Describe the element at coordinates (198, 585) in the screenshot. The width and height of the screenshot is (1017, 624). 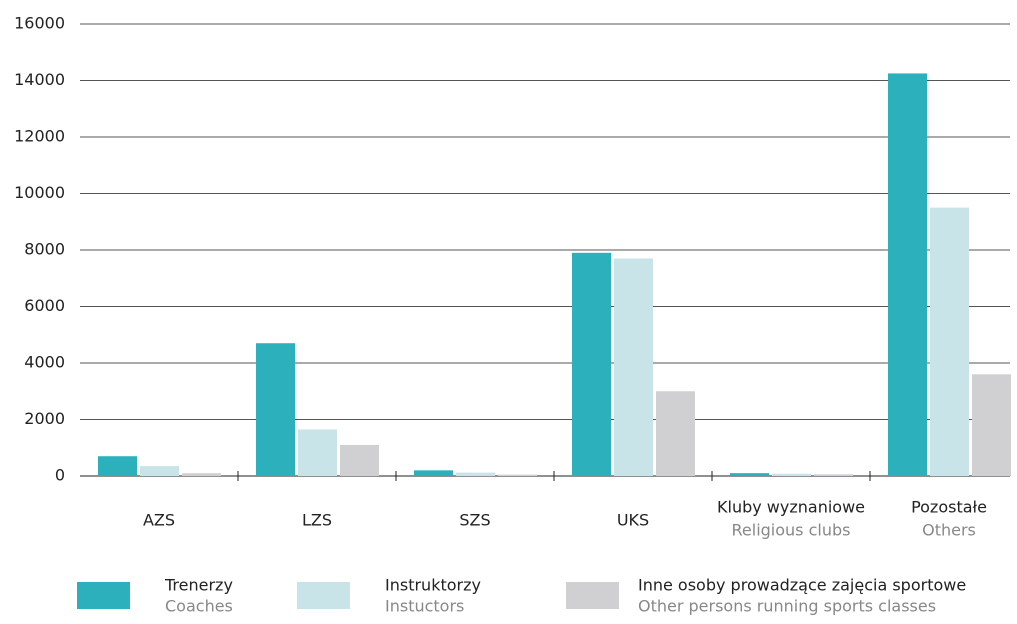
I see `legend-label: Trenerzy` at that location.